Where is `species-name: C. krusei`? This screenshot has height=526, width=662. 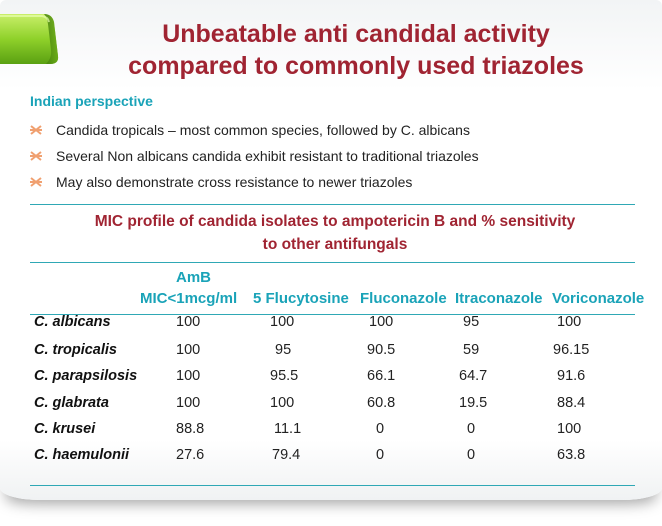 species-name: C. krusei is located at coordinates (65, 429).